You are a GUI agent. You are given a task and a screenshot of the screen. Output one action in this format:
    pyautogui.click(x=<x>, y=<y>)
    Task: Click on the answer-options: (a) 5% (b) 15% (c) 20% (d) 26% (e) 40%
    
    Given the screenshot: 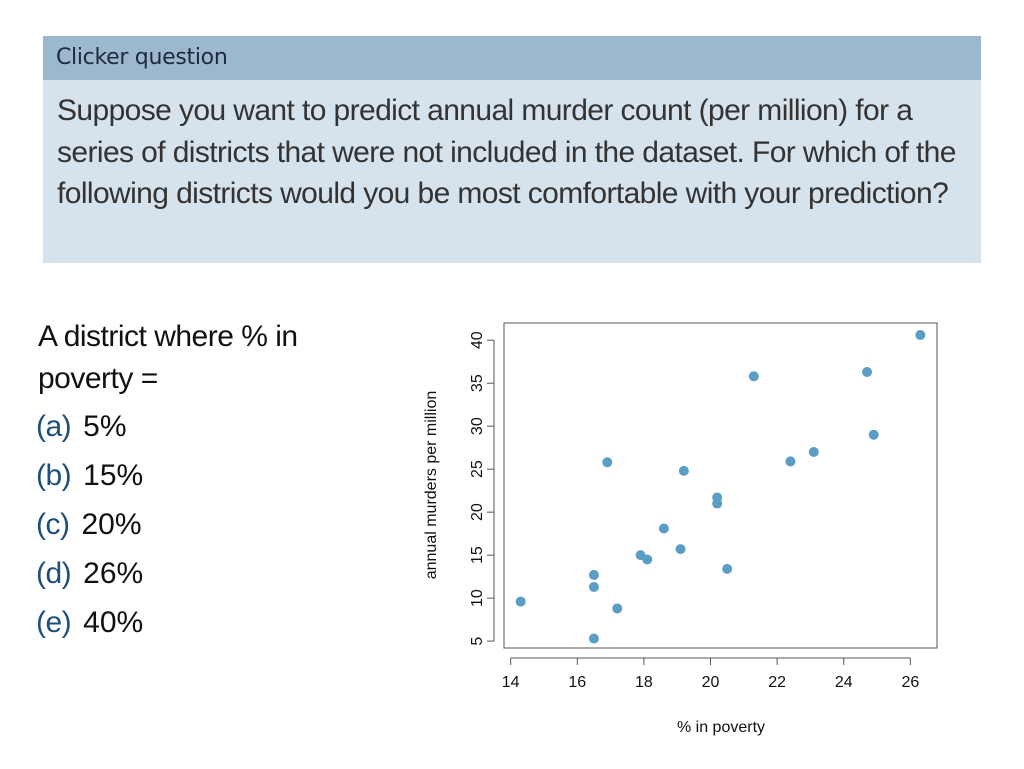 What is the action you would take?
    pyautogui.click(x=89, y=527)
    